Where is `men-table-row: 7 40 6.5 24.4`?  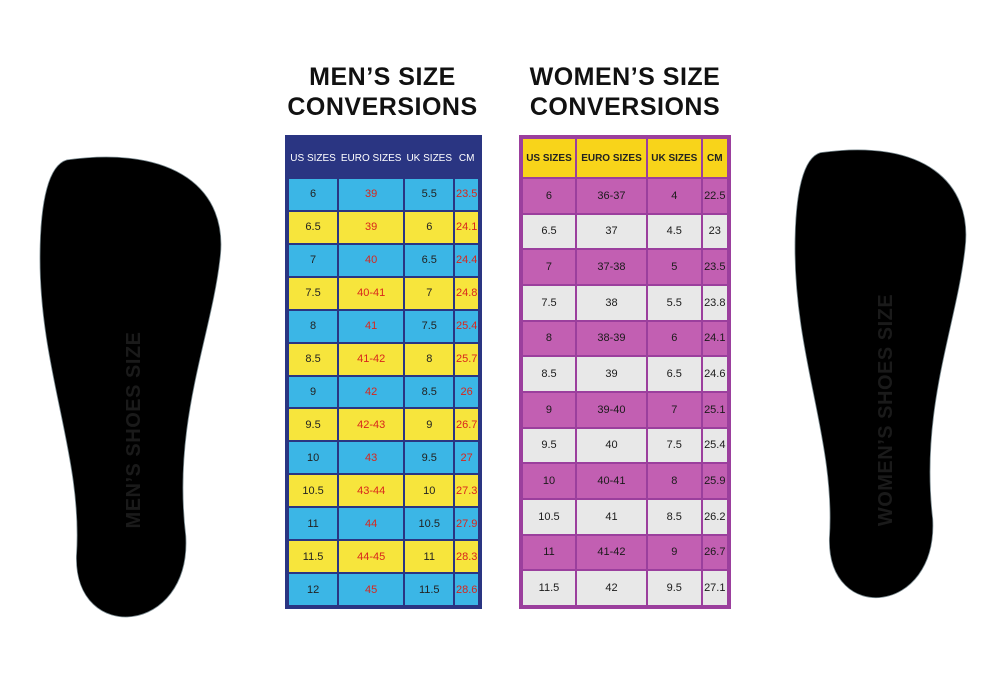 men-table-row: 7 40 6.5 24.4 is located at coordinates (383, 260).